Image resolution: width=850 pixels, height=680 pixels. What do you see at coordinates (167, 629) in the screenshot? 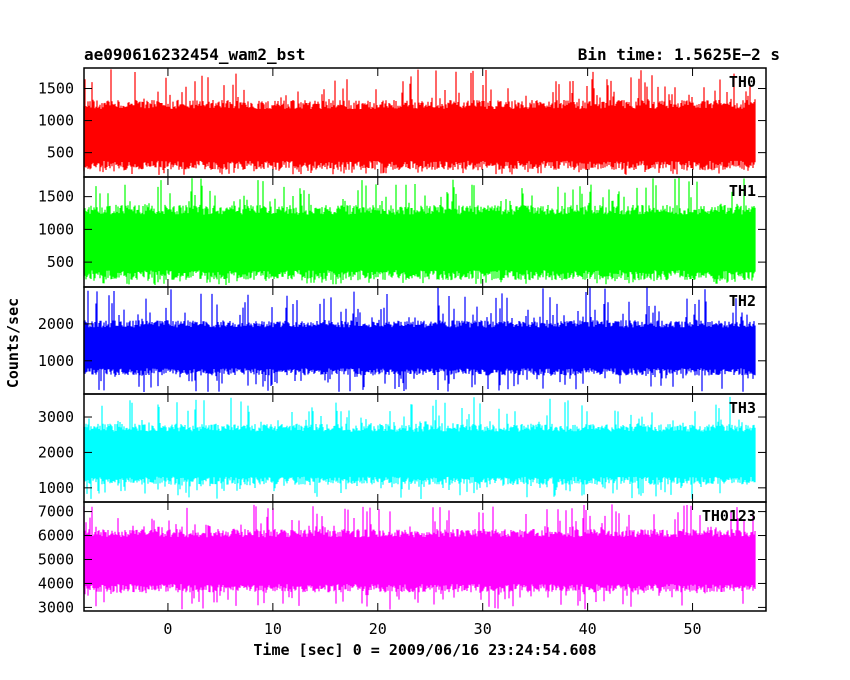
I see `x-tick-label: 0` at bounding box center [167, 629].